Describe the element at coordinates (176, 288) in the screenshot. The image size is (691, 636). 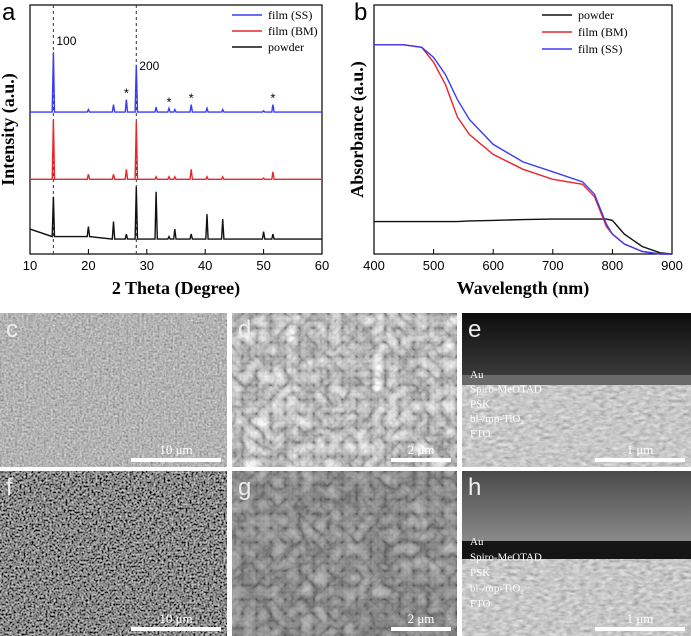
I see `x-axis-title: 2 Theta (Degree)` at that location.